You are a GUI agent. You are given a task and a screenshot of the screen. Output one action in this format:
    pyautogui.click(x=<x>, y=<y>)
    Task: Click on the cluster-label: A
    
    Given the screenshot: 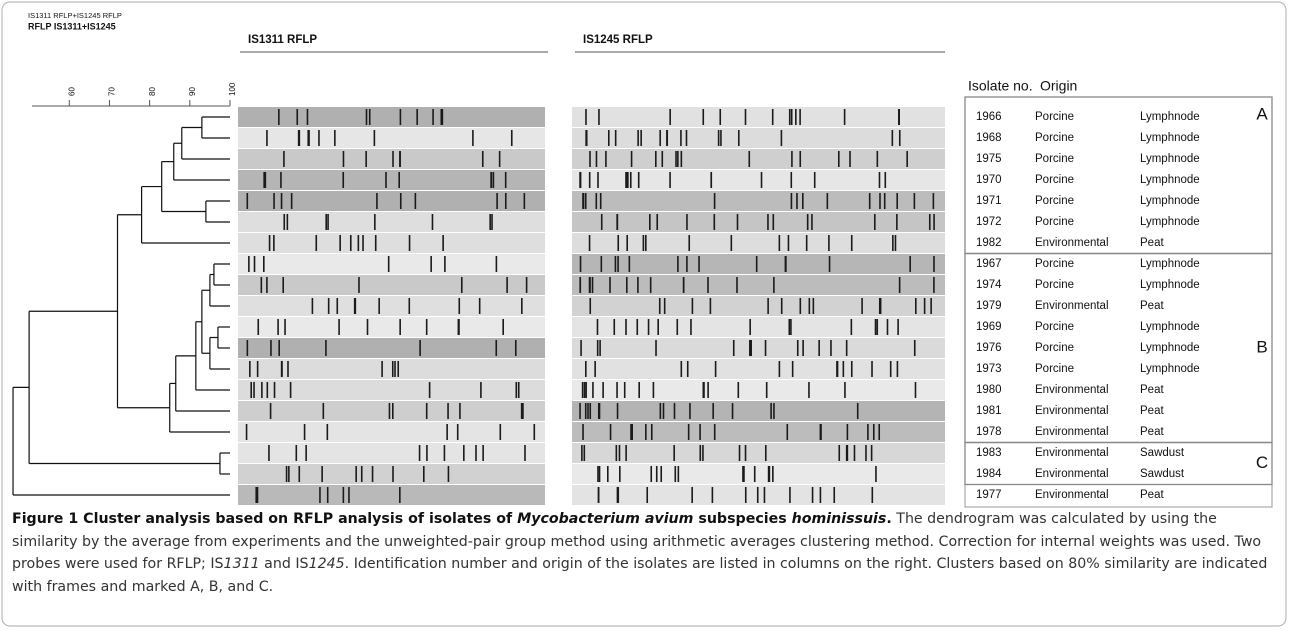 What is the action you would take?
    pyautogui.click(x=1262, y=114)
    